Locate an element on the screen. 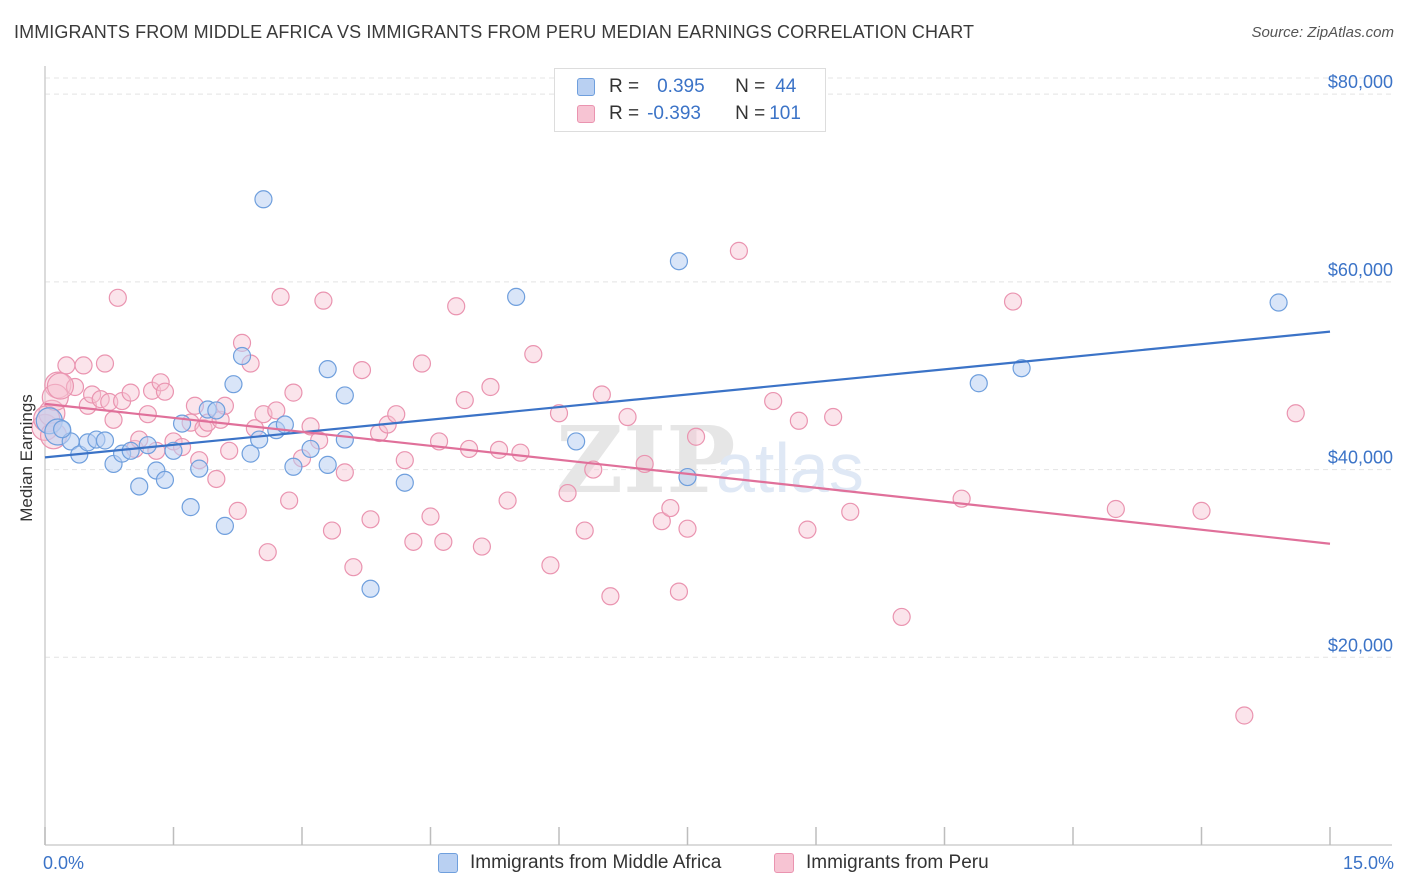 The width and height of the screenshot is (1406, 892). bottom-legend-swatch-blue is located at coordinates (448, 863).